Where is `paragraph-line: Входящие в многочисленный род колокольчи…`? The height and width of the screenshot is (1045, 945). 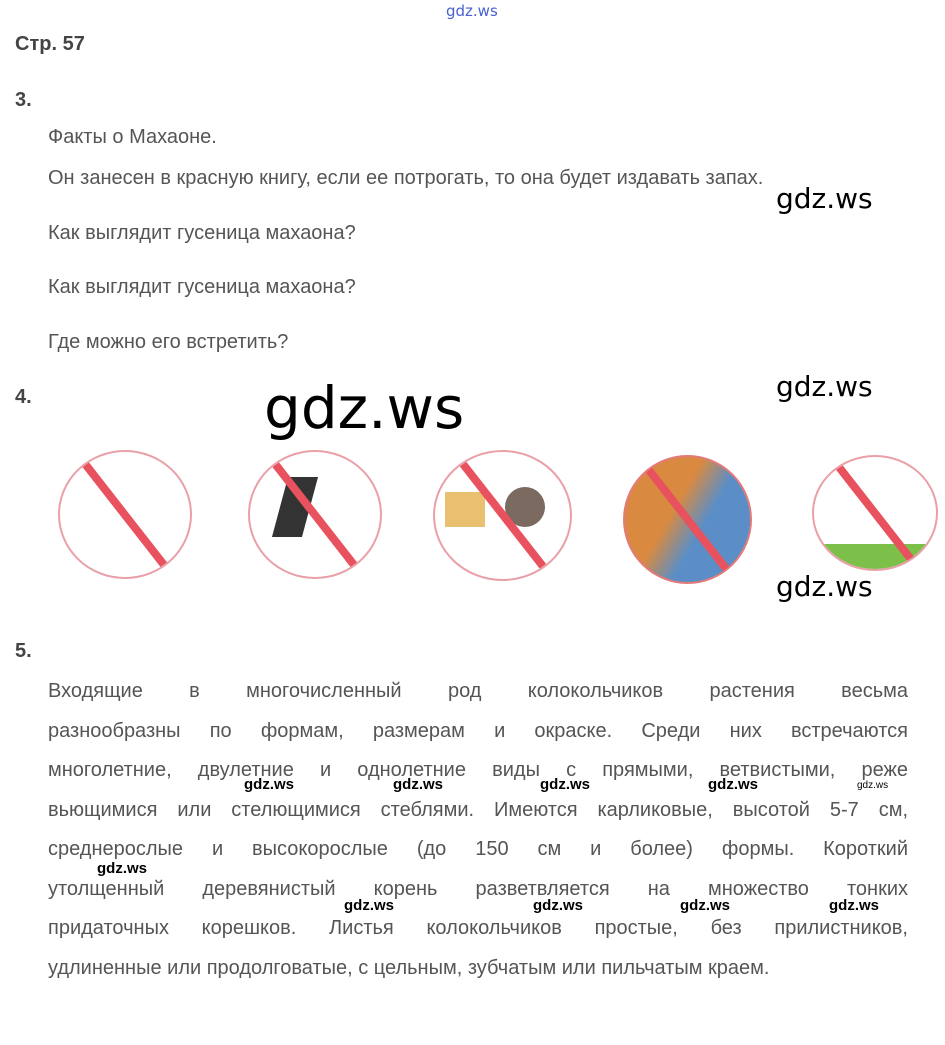 paragraph-line: Входящие в многочисленный род колокольчи… is located at coordinates (478, 691).